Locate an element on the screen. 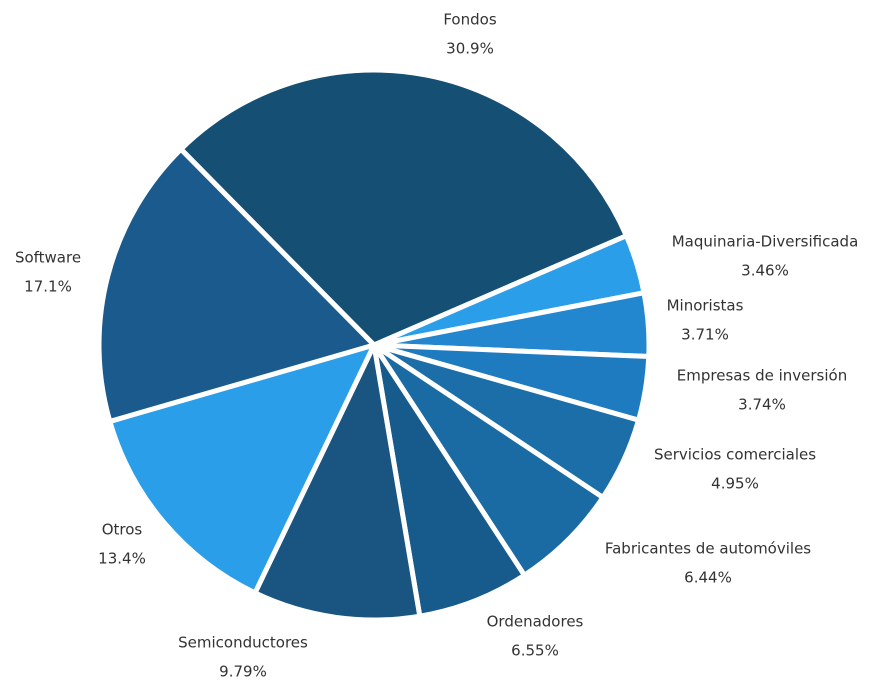  value-label: 3.71% is located at coordinates (705, 335).